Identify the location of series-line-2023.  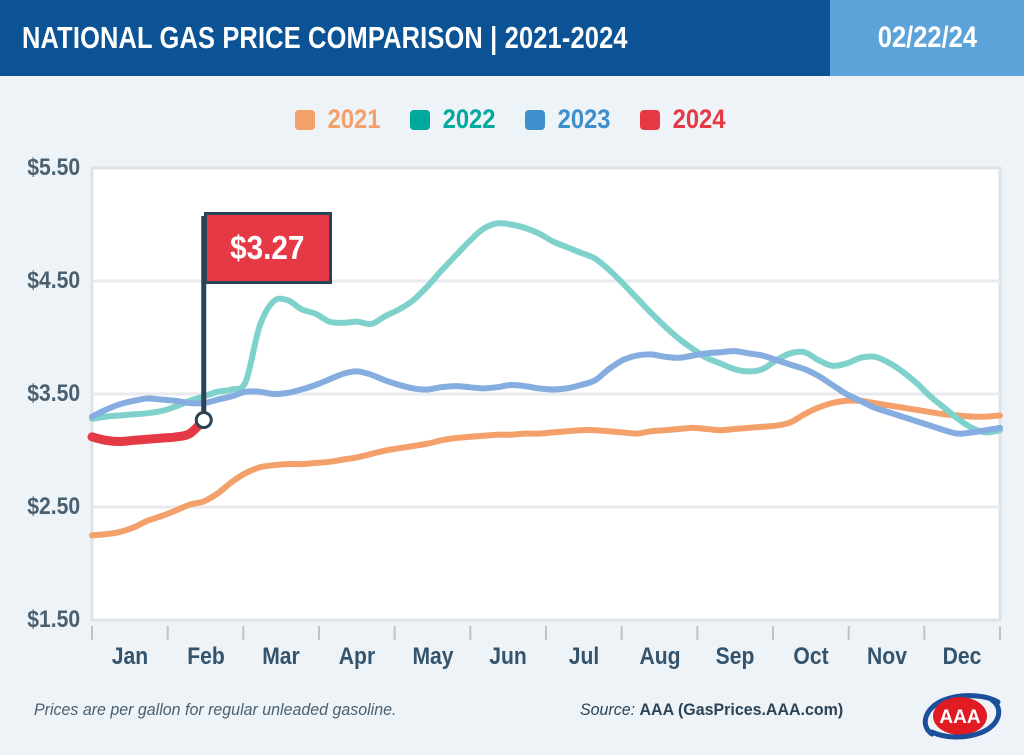
(546, 392).